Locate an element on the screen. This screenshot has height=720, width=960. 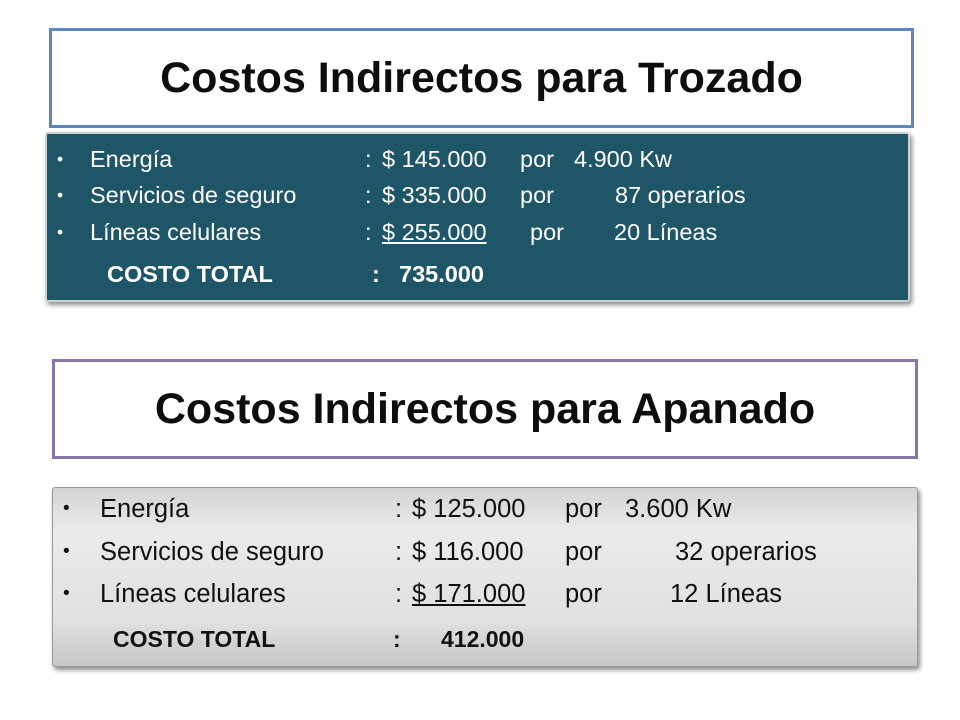
item-amount: $ 125.000 is located at coordinates (469, 509).